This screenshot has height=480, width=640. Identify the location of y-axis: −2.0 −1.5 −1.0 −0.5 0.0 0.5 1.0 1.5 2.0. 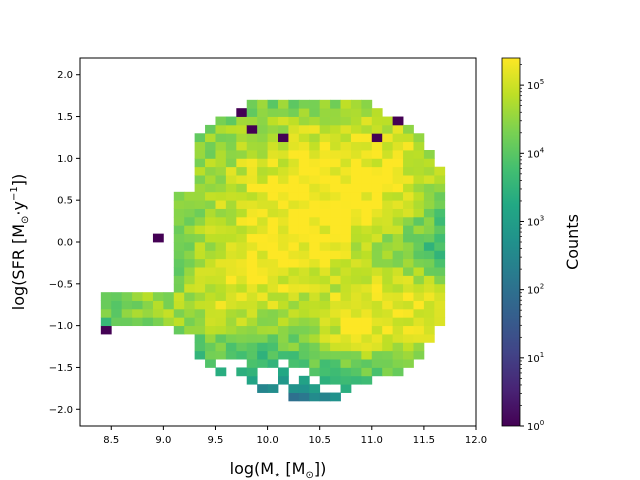
(64, 243).